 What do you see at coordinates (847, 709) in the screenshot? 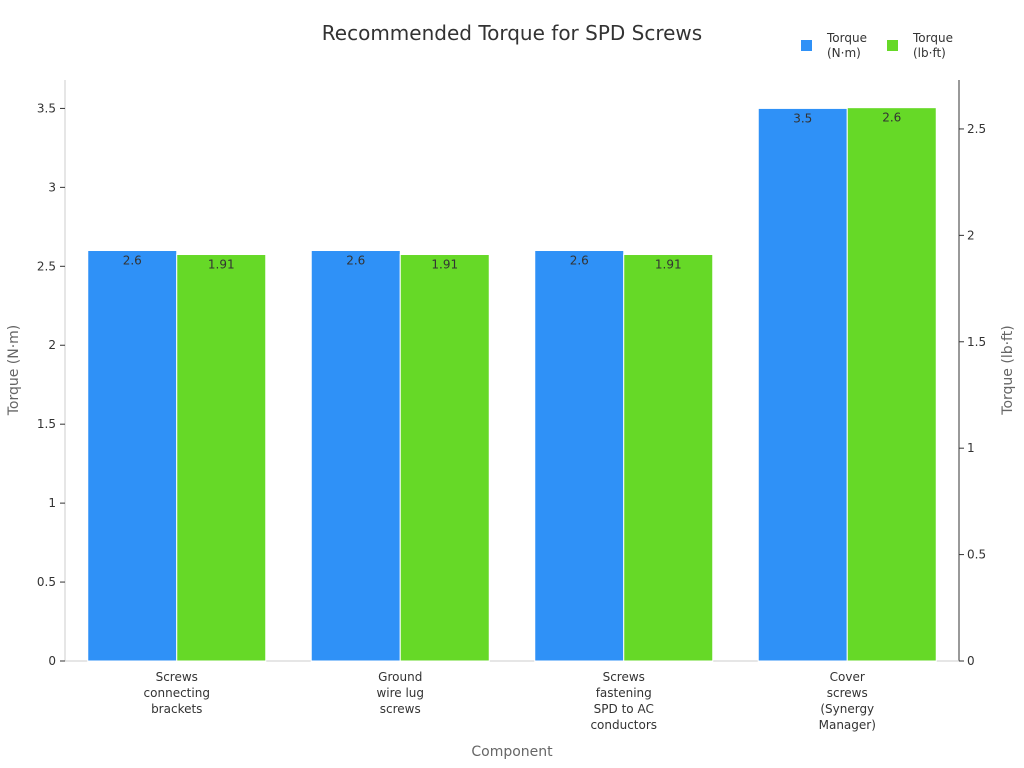
I see `x-tick-label-line: (Synergy` at bounding box center [847, 709].